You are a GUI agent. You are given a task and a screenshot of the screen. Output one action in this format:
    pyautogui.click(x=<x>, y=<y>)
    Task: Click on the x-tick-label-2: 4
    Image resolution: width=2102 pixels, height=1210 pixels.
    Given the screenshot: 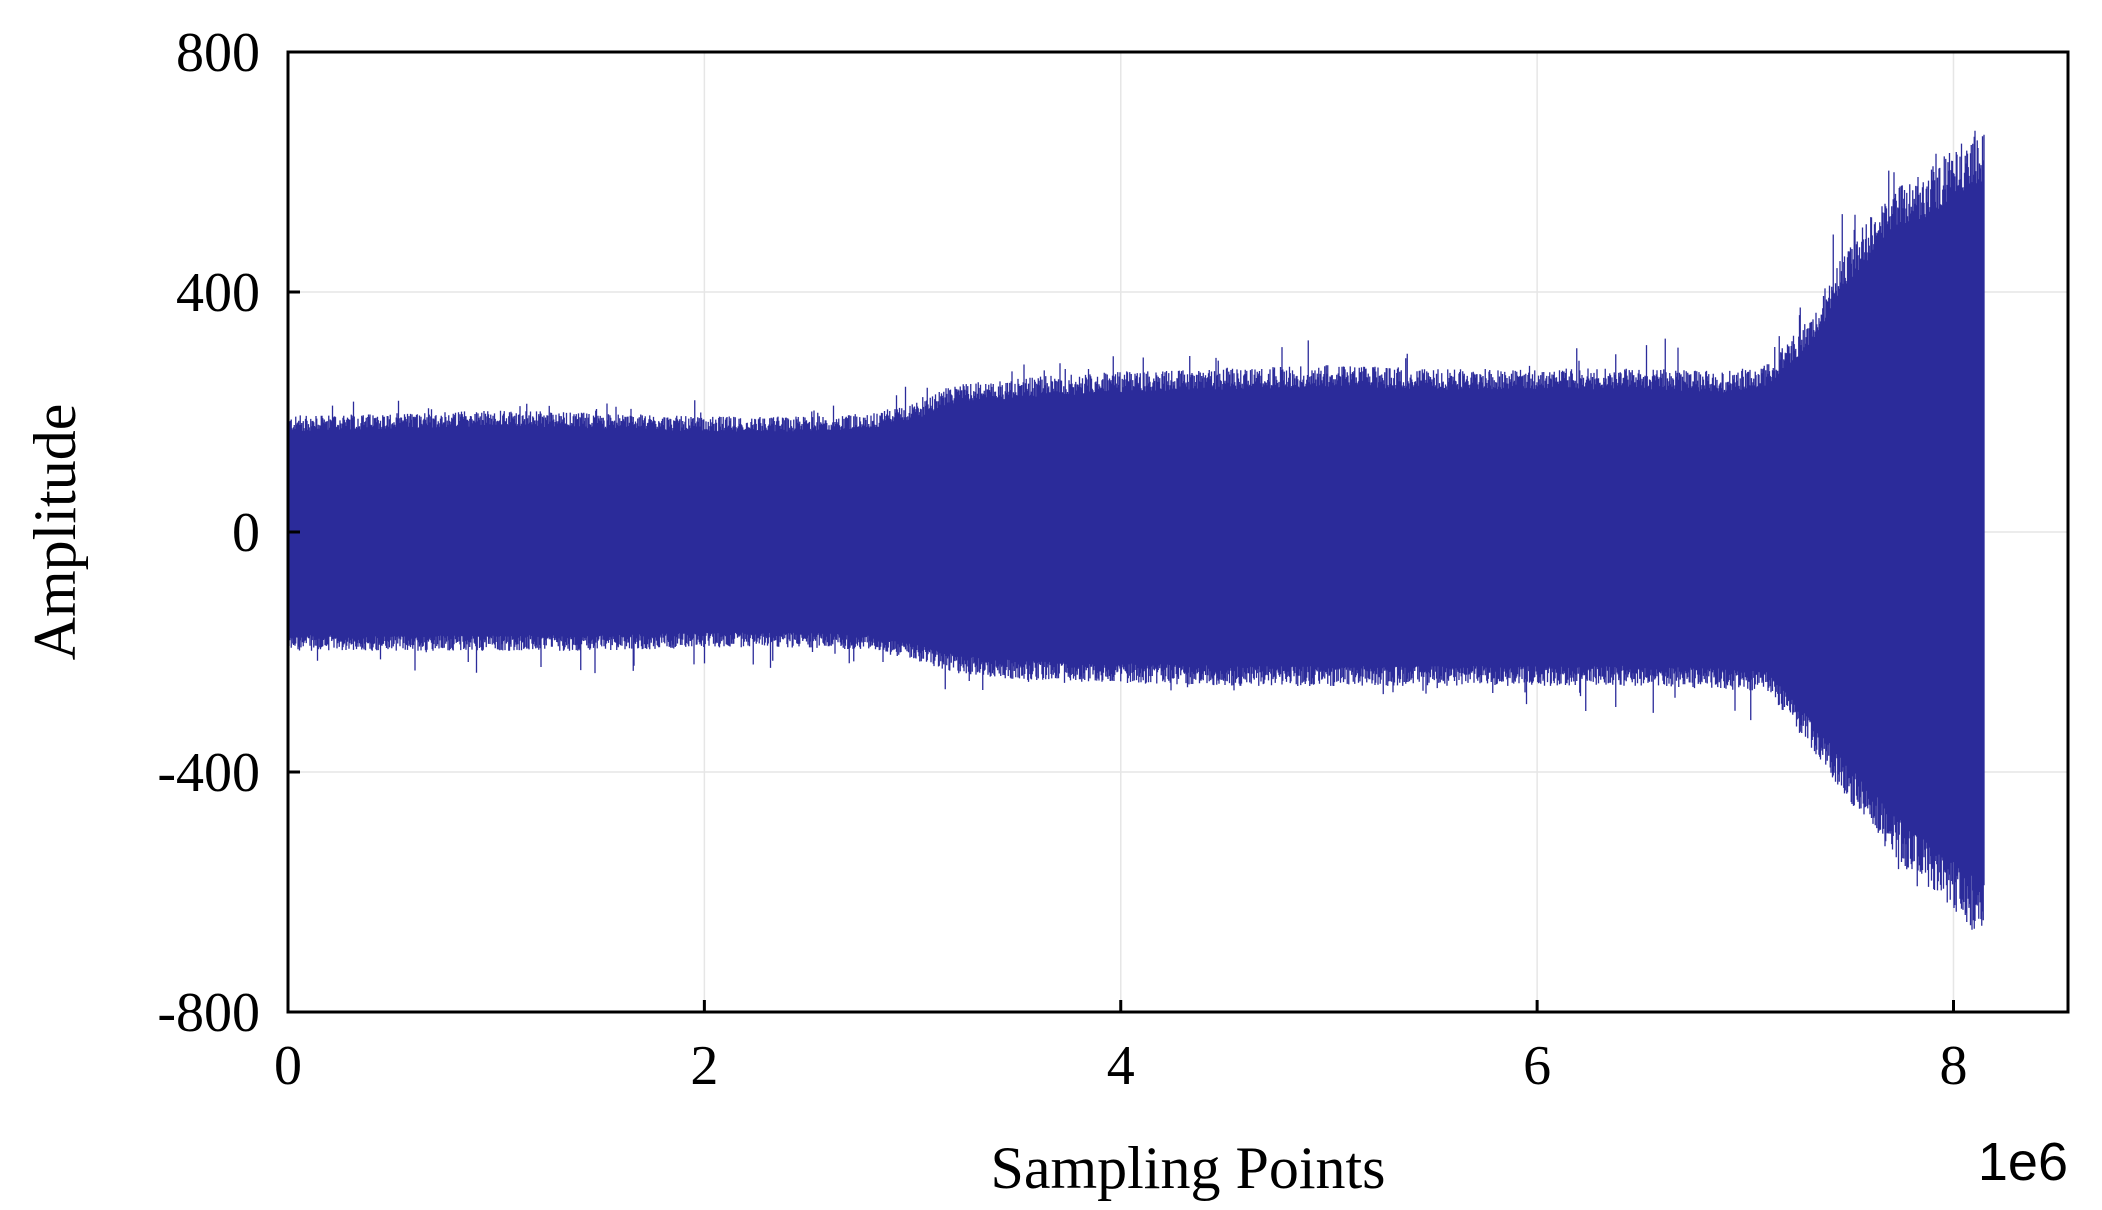 What is the action you would take?
    pyautogui.click(x=1121, y=1066)
    